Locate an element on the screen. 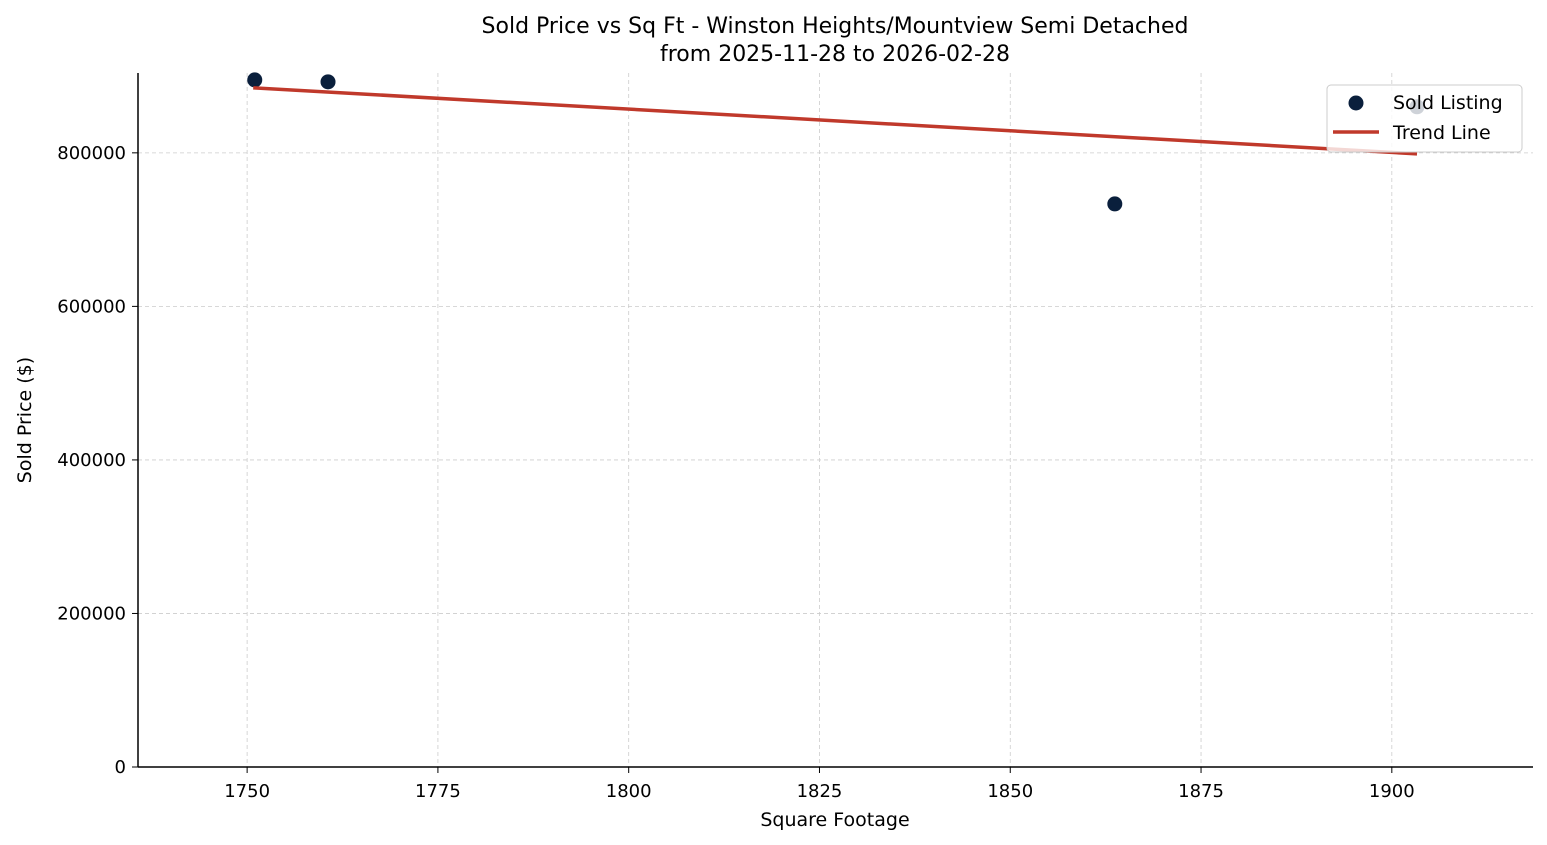 Image resolution: width=1547 pixels, height=845 pixels. x-tick-label: 1900 is located at coordinates (1392, 791).